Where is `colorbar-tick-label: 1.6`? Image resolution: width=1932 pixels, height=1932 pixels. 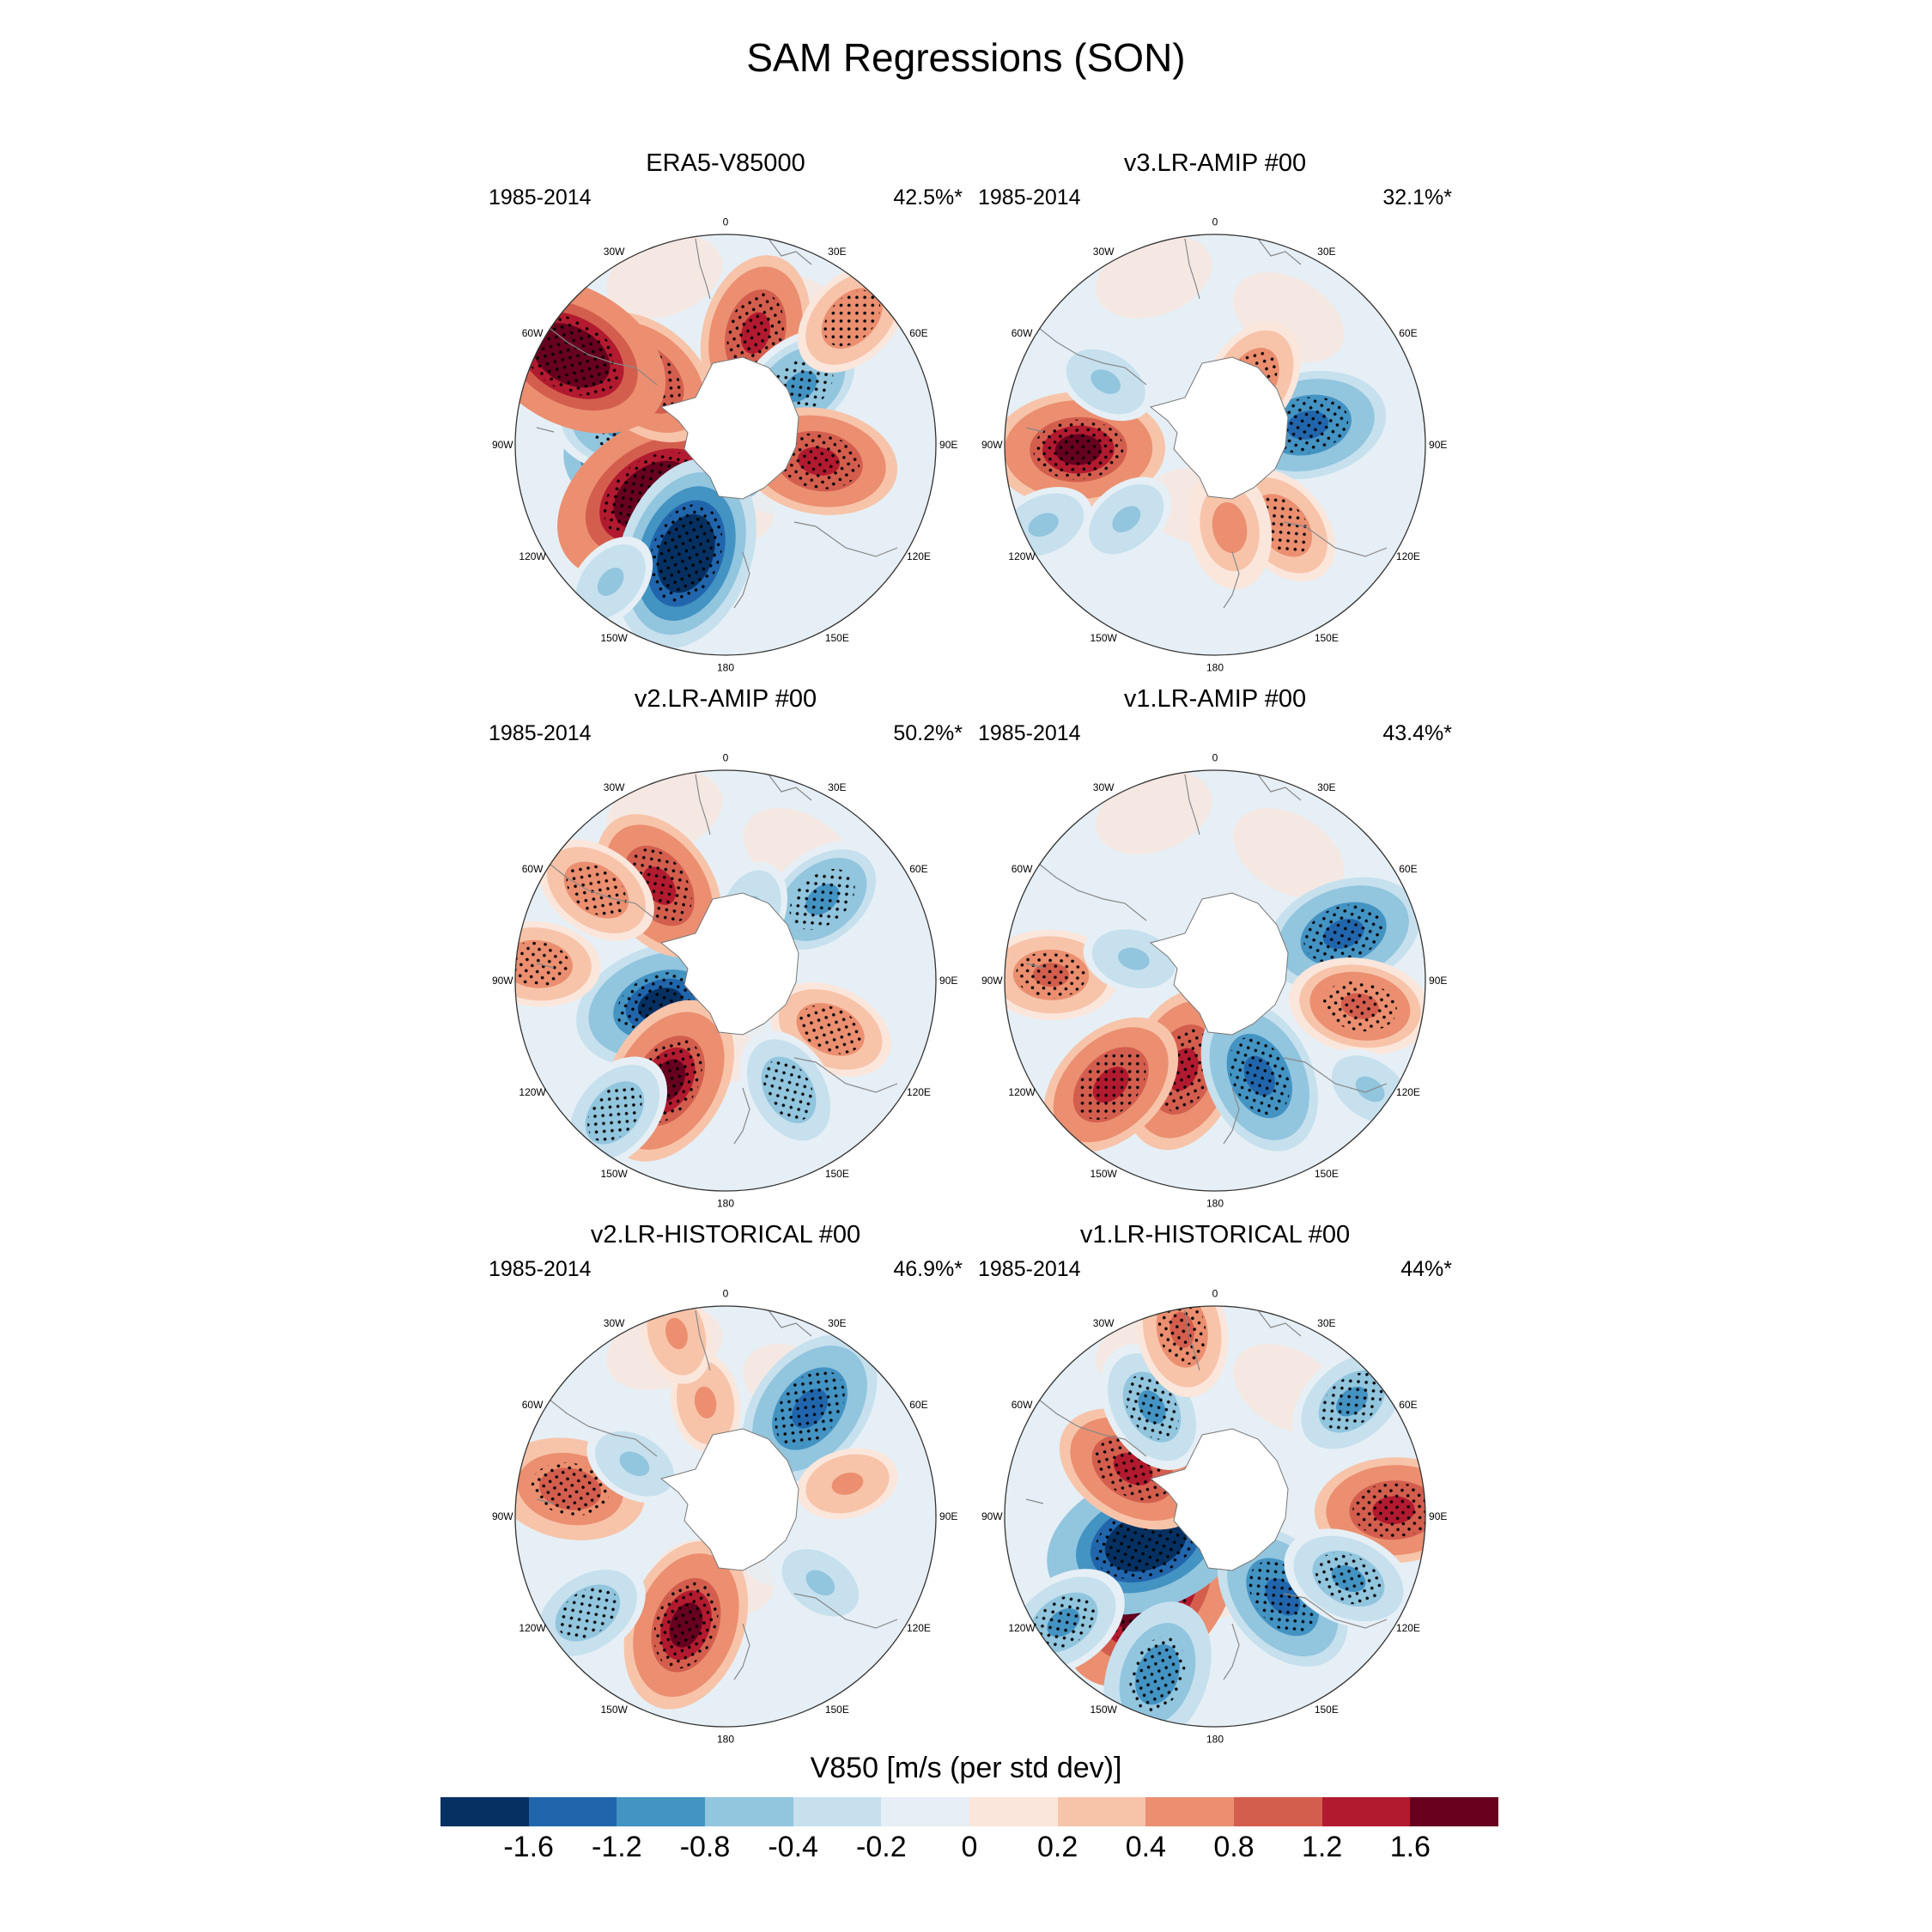 colorbar-tick-label: 1.6 is located at coordinates (1410, 1847).